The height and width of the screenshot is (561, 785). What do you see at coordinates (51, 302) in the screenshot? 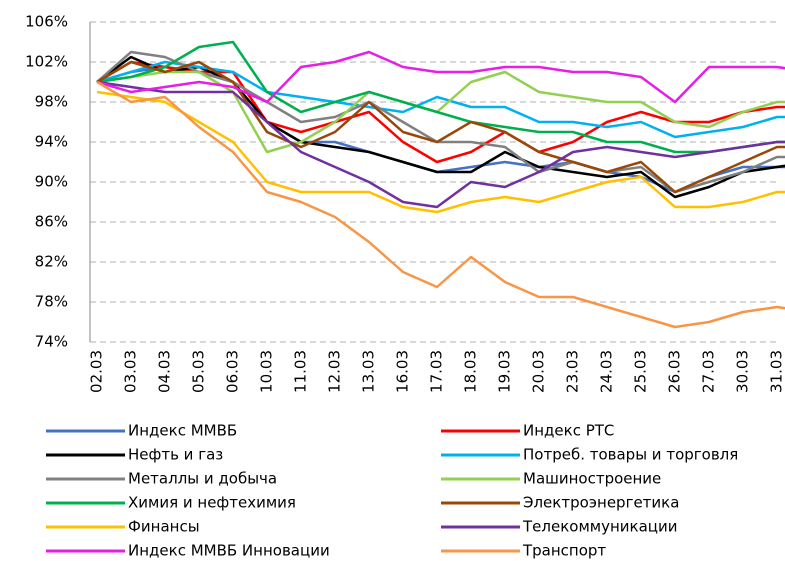
I see `y-tick-label: 78%` at bounding box center [51, 302].